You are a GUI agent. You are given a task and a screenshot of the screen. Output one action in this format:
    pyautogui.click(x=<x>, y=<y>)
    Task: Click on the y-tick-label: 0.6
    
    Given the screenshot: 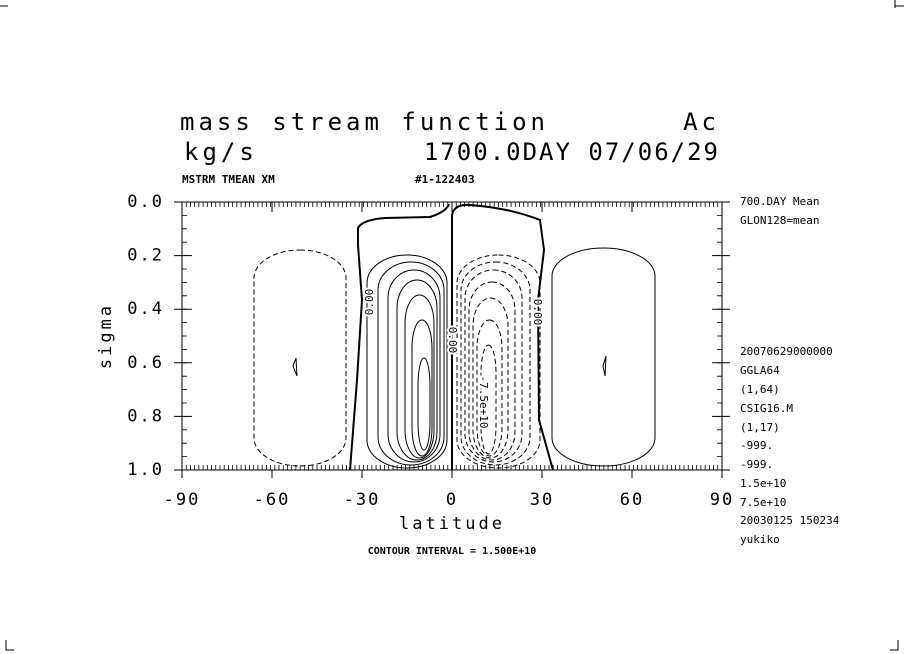 What is the action you would take?
    pyautogui.click(x=145, y=363)
    